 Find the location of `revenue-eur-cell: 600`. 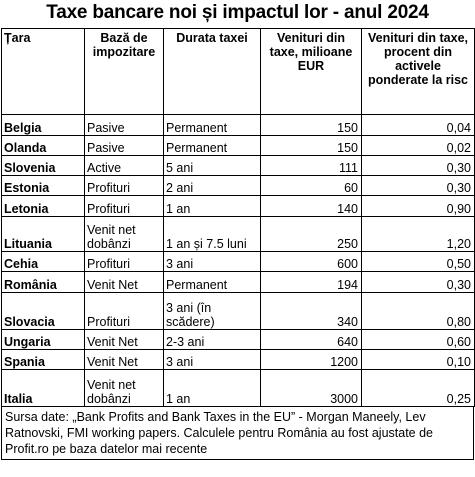

revenue-eur-cell: 600 is located at coordinates (311, 261).